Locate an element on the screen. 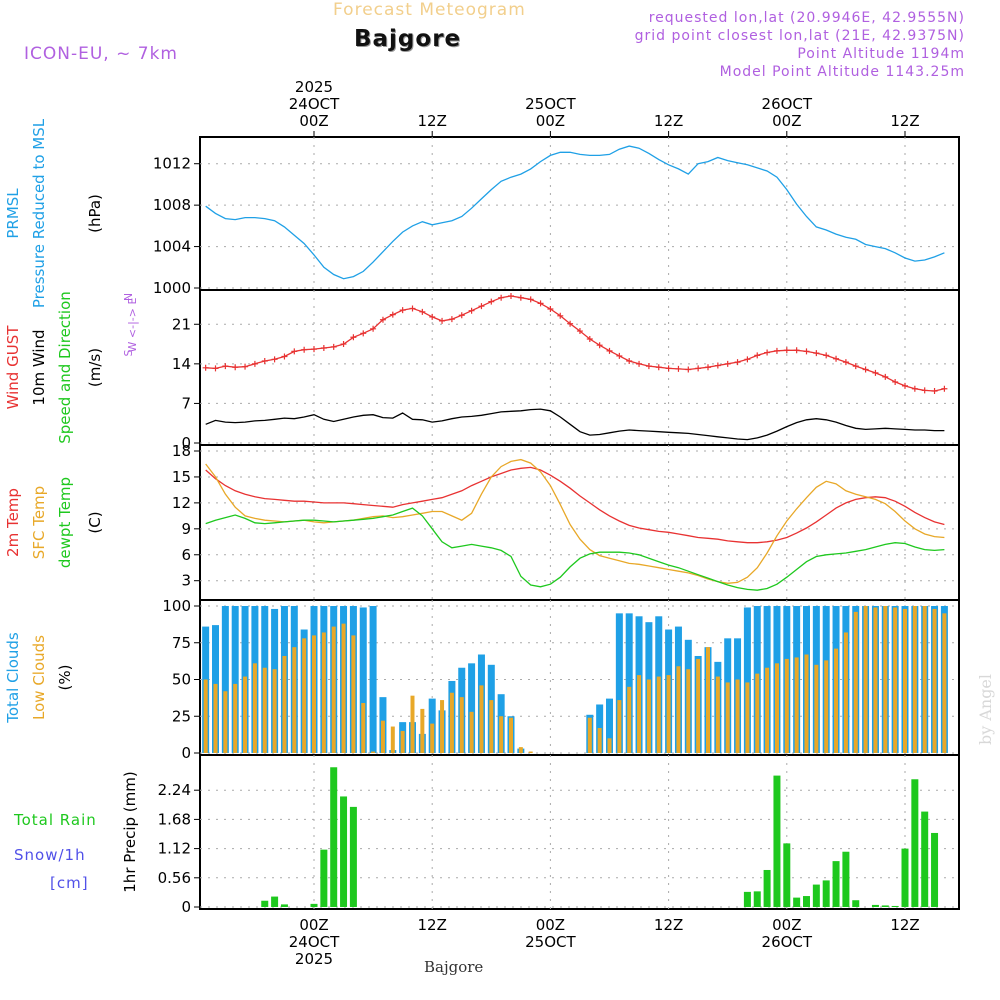 Image resolution: width=1000 pixels, height=1000 pixels. panel-label: Speed and Direction is located at coordinates (65, 367).